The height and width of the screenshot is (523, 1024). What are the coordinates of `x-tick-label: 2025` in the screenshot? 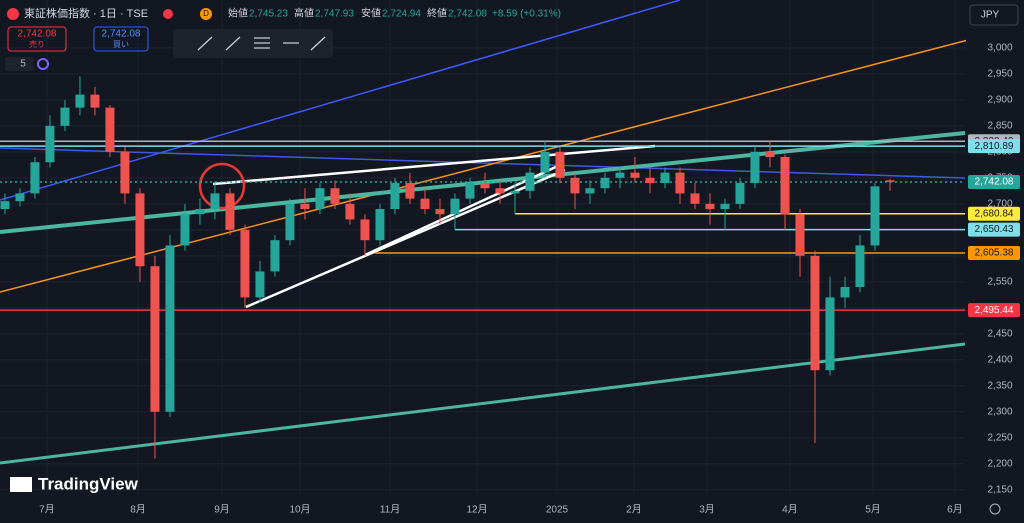 It's located at (557, 510).